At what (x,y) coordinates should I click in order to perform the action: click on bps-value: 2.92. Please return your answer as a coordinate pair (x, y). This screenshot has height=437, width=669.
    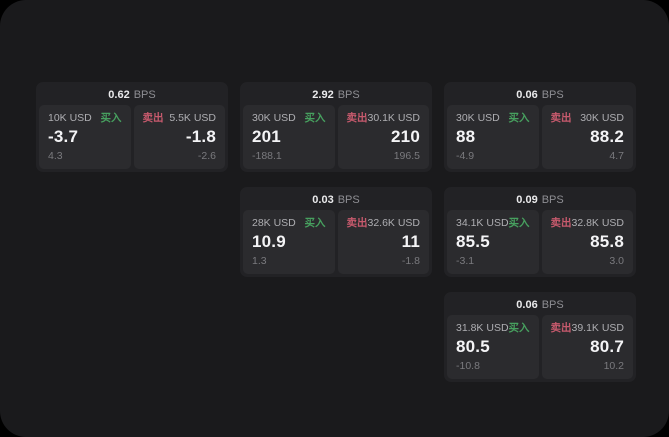
    Looking at the image, I should click on (323, 95).